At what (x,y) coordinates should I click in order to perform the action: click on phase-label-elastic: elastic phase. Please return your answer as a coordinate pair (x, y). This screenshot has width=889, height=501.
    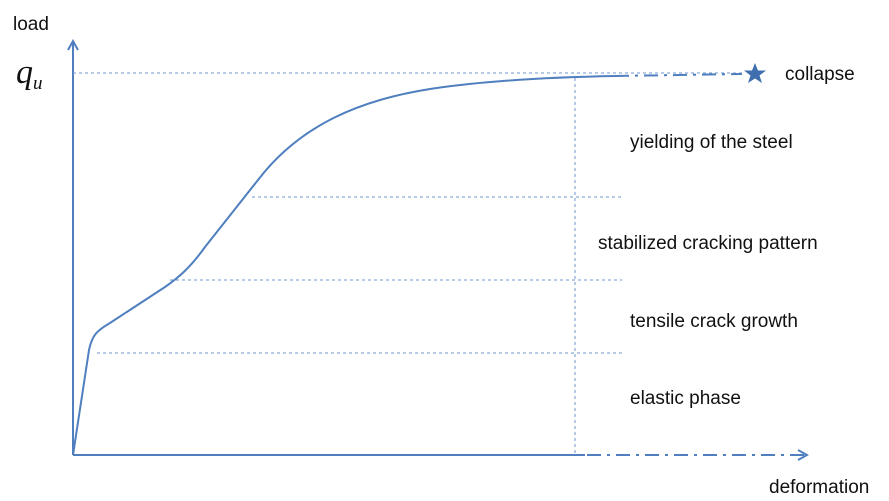
    Looking at the image, I should click on (685, 398).